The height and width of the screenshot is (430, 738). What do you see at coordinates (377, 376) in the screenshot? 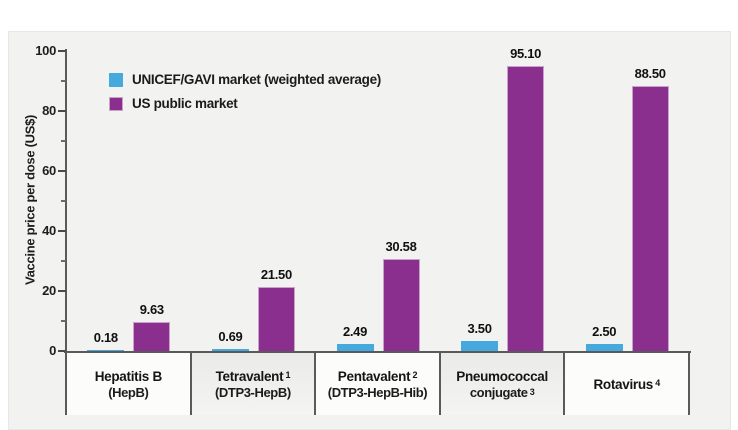
I see `category-label: Pentavalent 2` at bounding box center [377, 376].